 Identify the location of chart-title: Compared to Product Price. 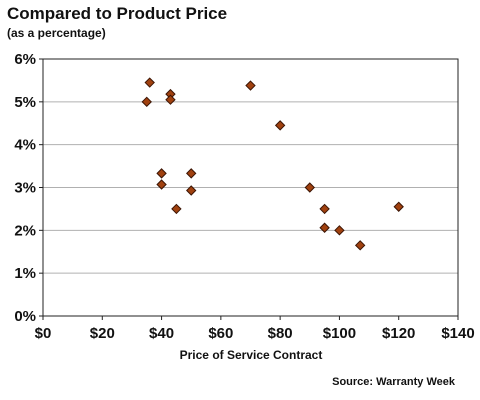
(117, 13).